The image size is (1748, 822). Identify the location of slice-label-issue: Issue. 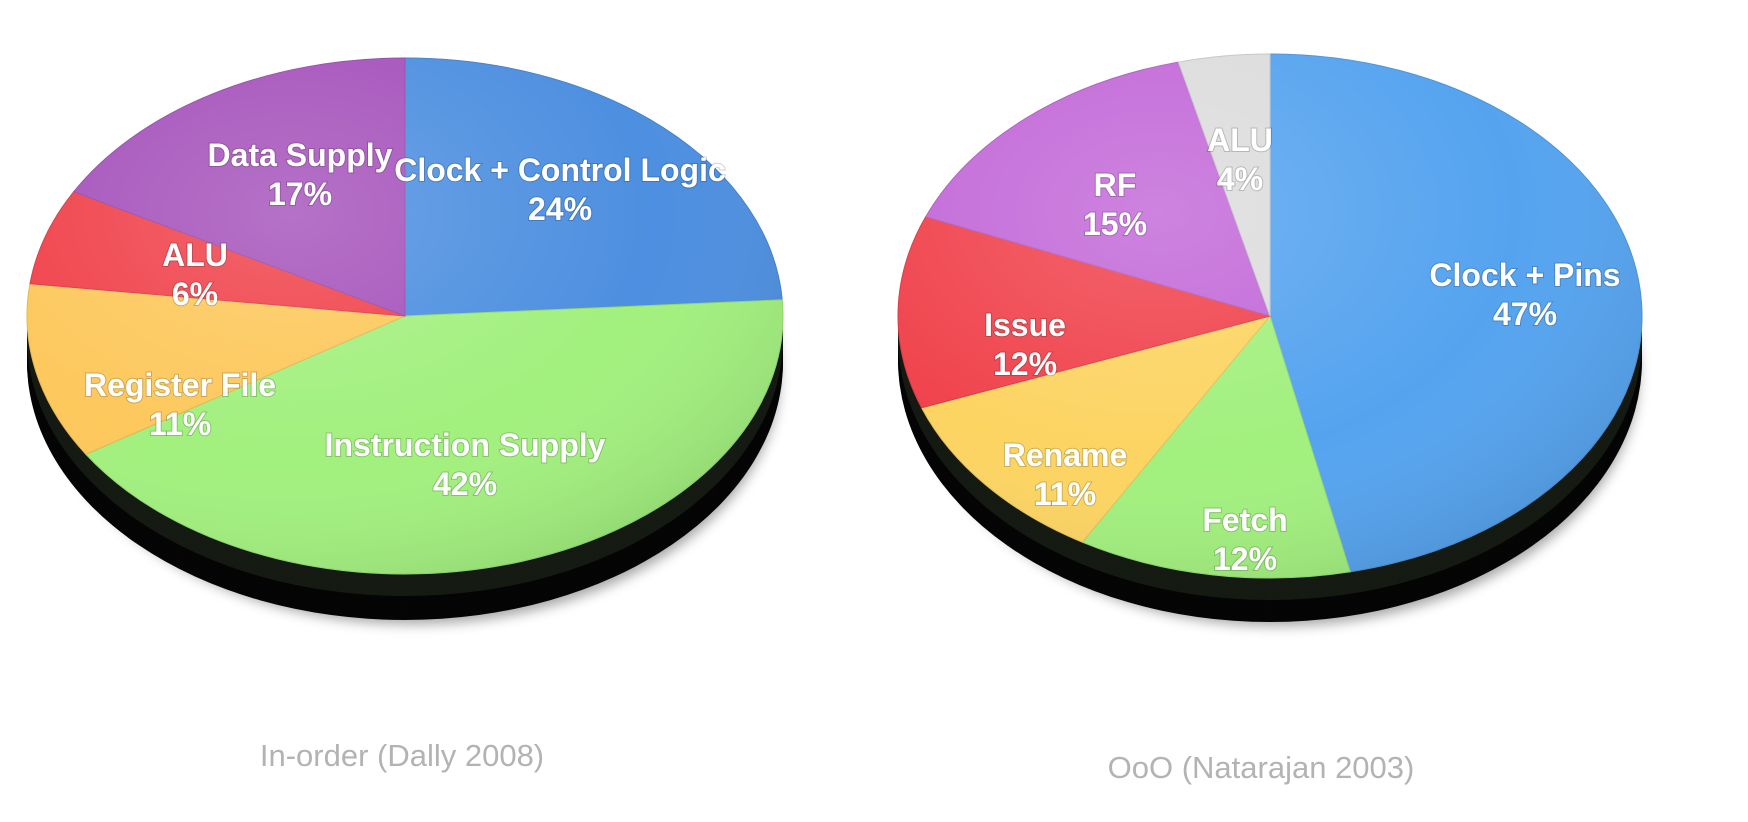
(1025, 325).